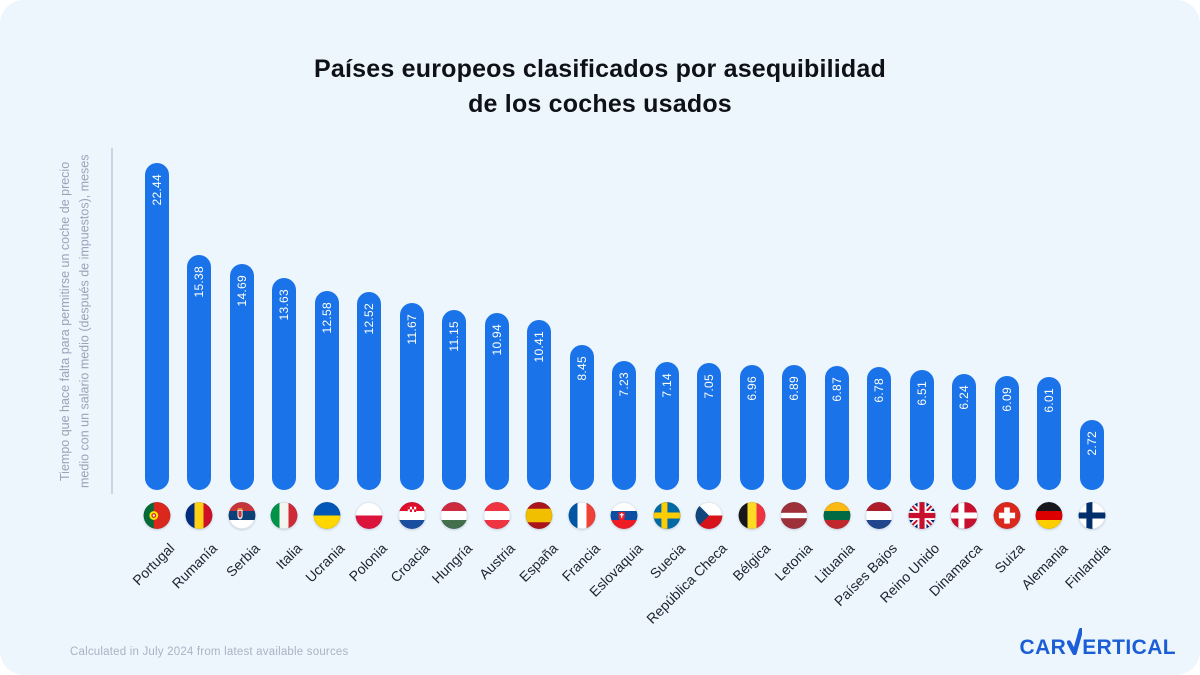  What do you see at coordinates (666, 385) in the screenshot?
I see `bar-value-label: 7.14` at bounding box center [666, 385].